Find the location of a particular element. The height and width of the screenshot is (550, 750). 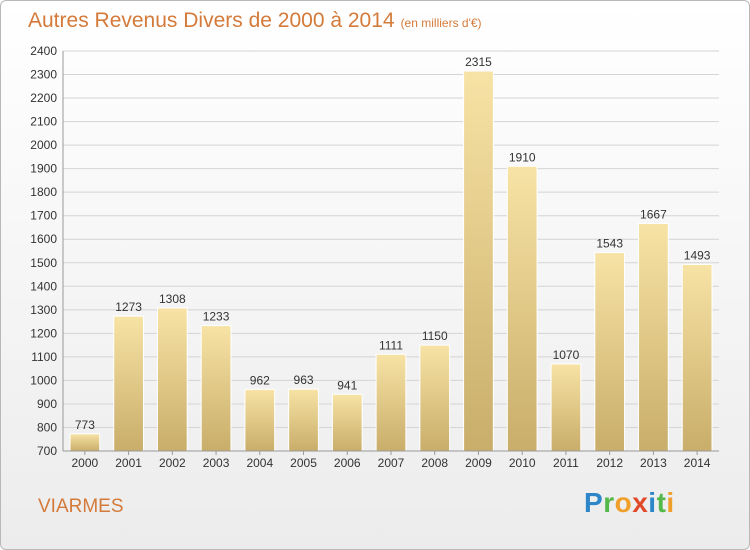

x-tick-label: 2007 is located at coordinates (391, 463).